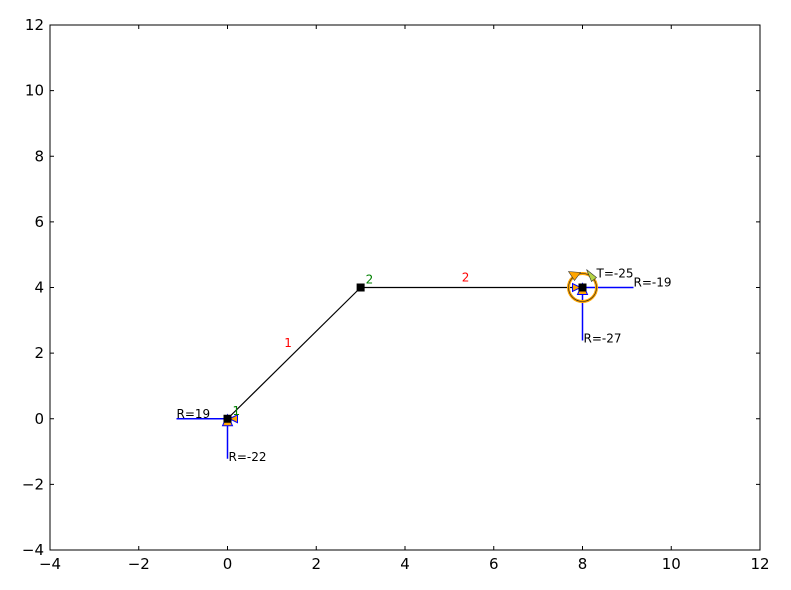 This screenshot has height=590, width=791. I want to click on y-tick-label: 0, so click(39, 419).